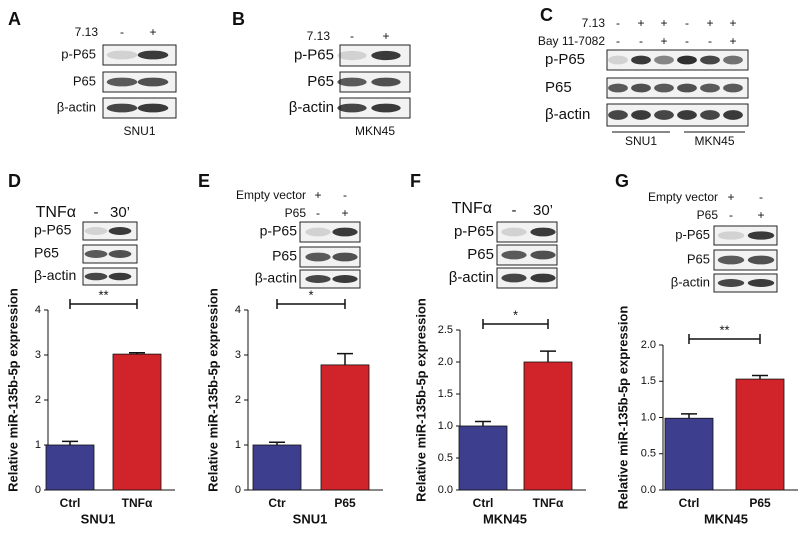  Describe the element at coordinates (708, 215) in the screenshot. I see `treatment-label: P65` at that location.